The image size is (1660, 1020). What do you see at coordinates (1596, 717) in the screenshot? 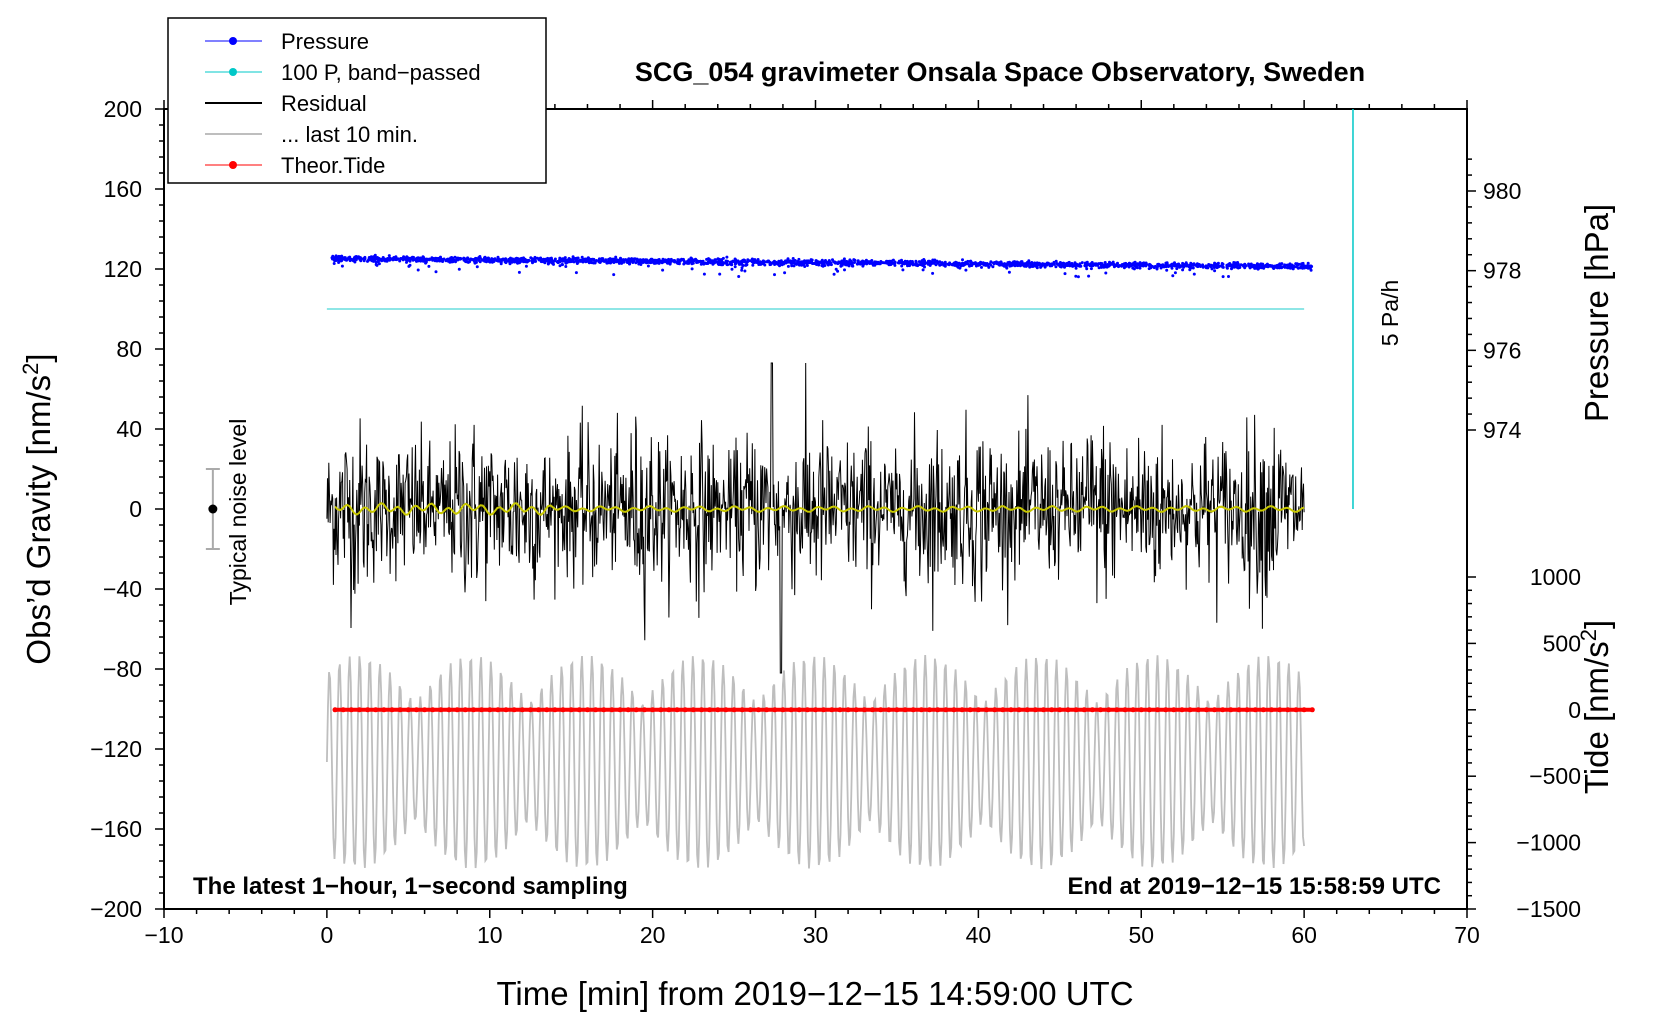
I see `y-axis-tide-title-main: Tide [nm/s` at bounding box center [1596, 717].